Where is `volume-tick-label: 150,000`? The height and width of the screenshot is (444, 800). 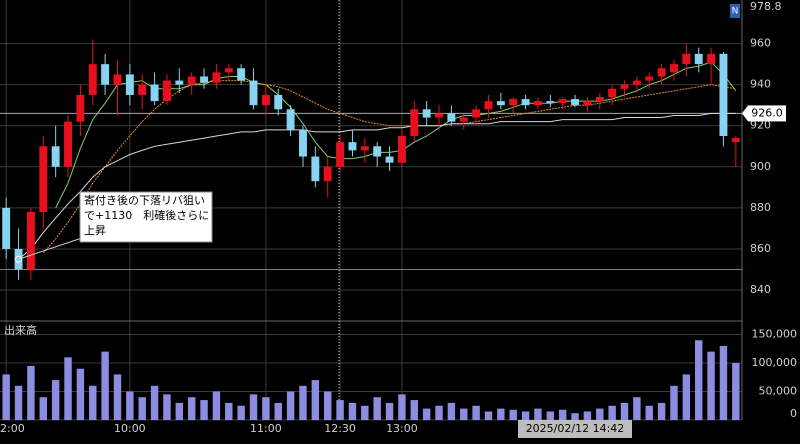
volume-tick-label: 150,000 is located at coordinates (775, 334).